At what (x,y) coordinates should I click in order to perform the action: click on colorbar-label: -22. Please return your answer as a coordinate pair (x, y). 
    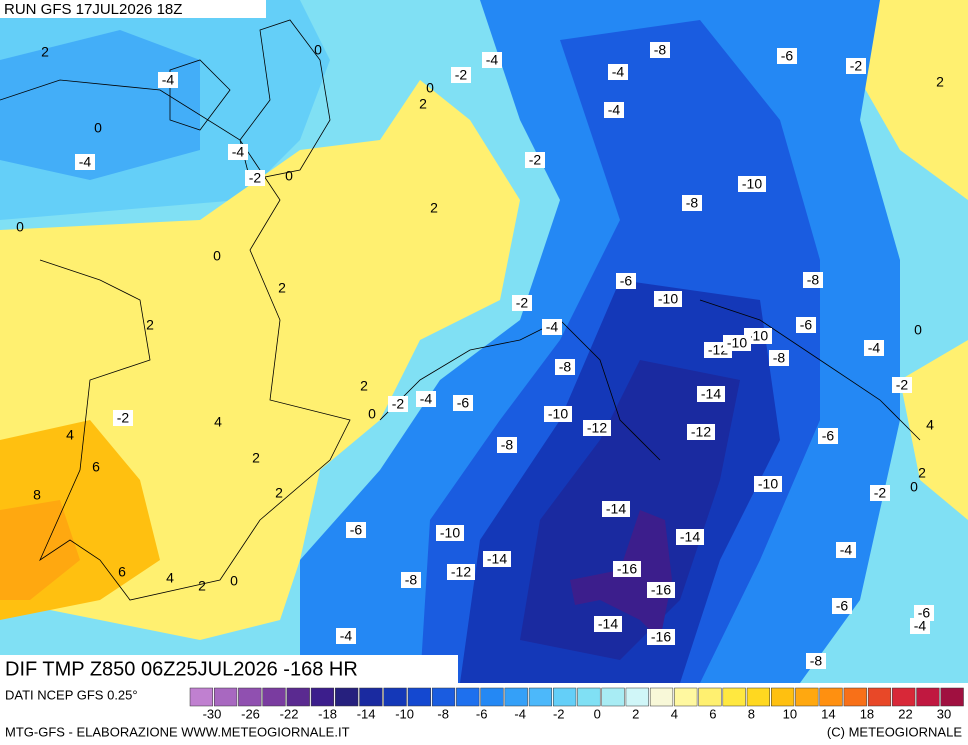
    Looking at the image, I should click on (289, 713).